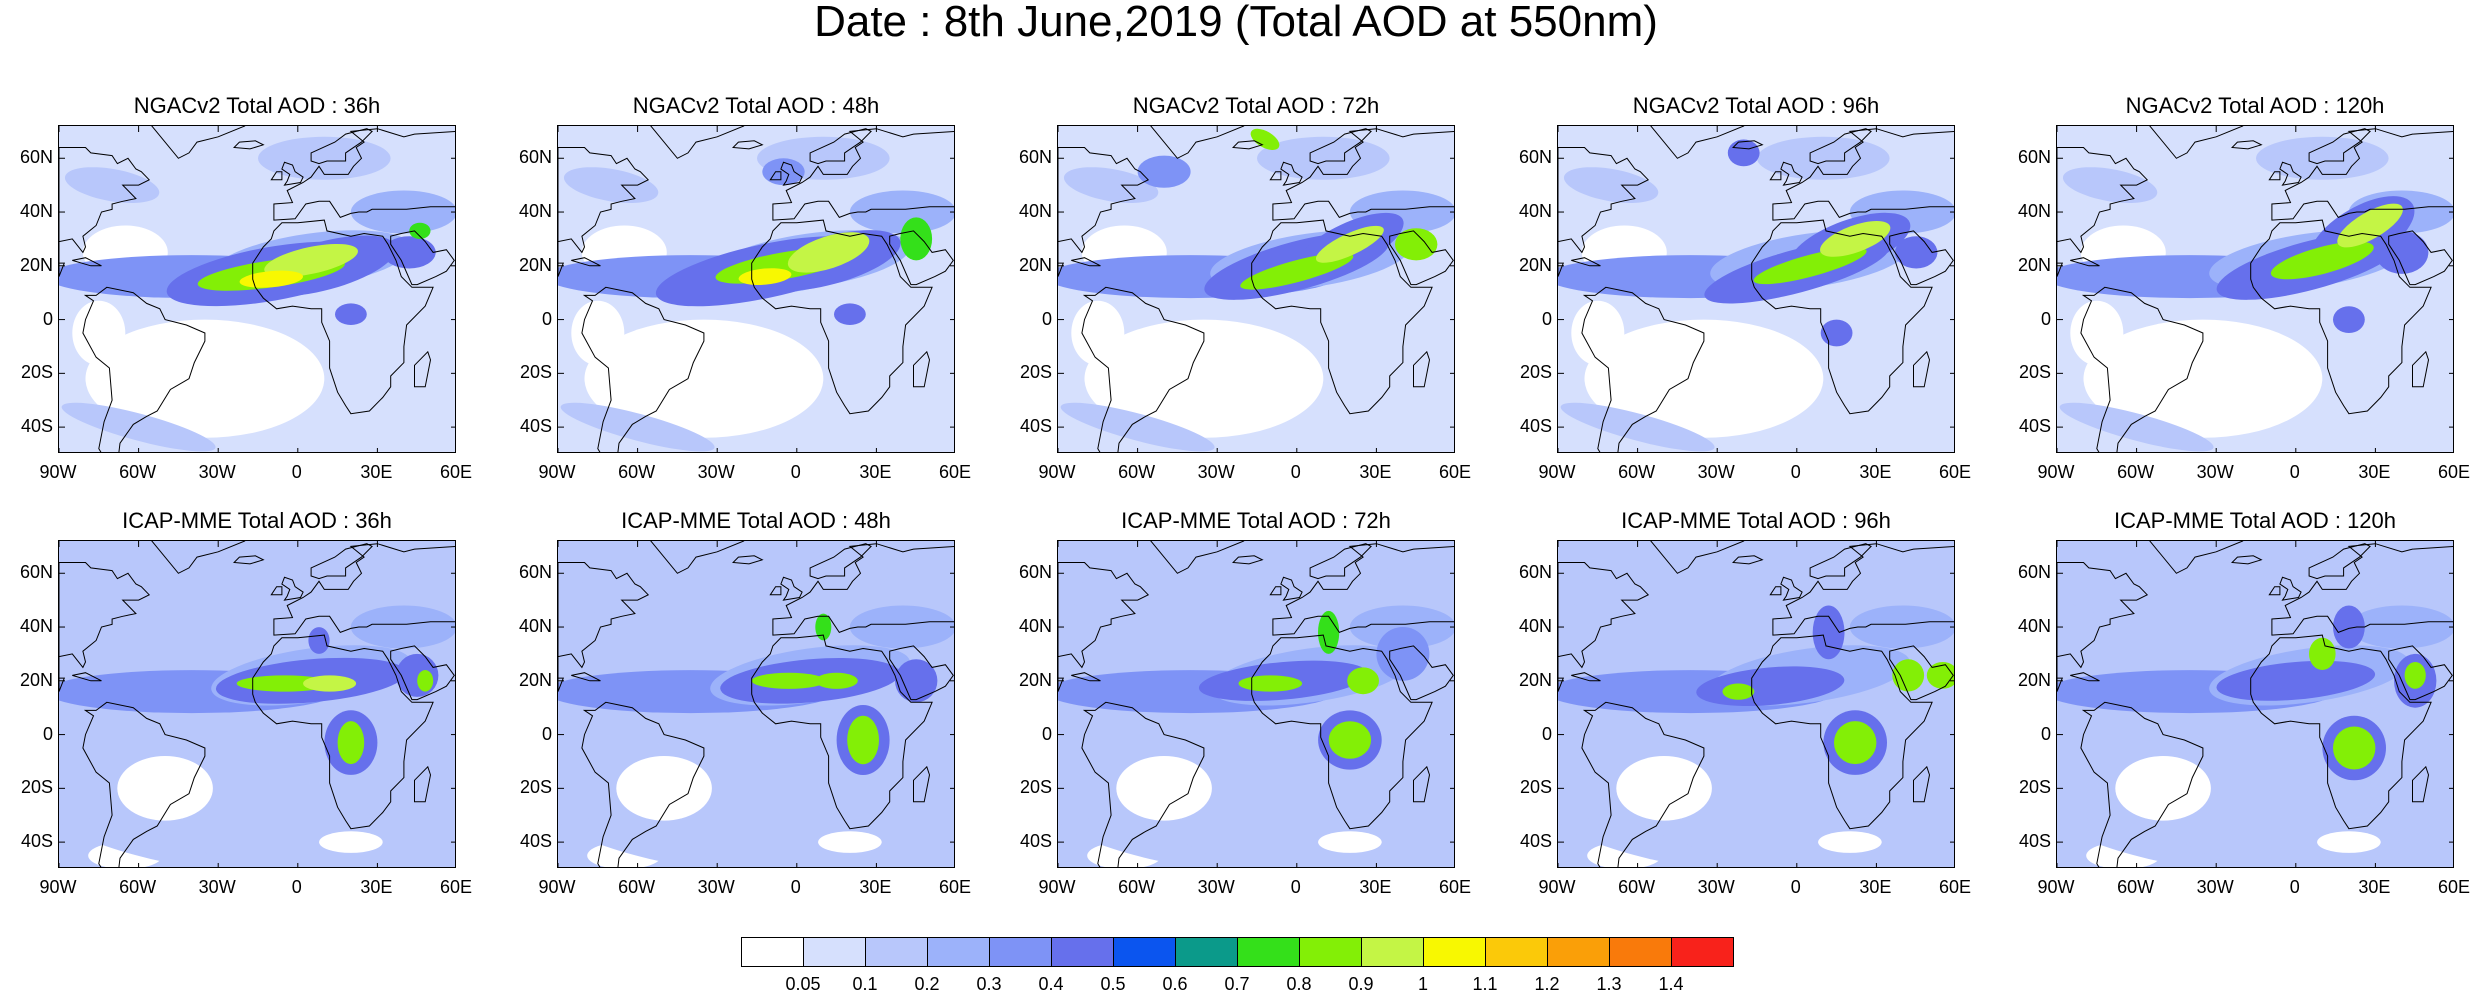 This screenshot has width=2472, height=994. Describe the element at coordinates (2034, 841) in the screenshot. I see `latitude-tick-label: 40S` at that location.